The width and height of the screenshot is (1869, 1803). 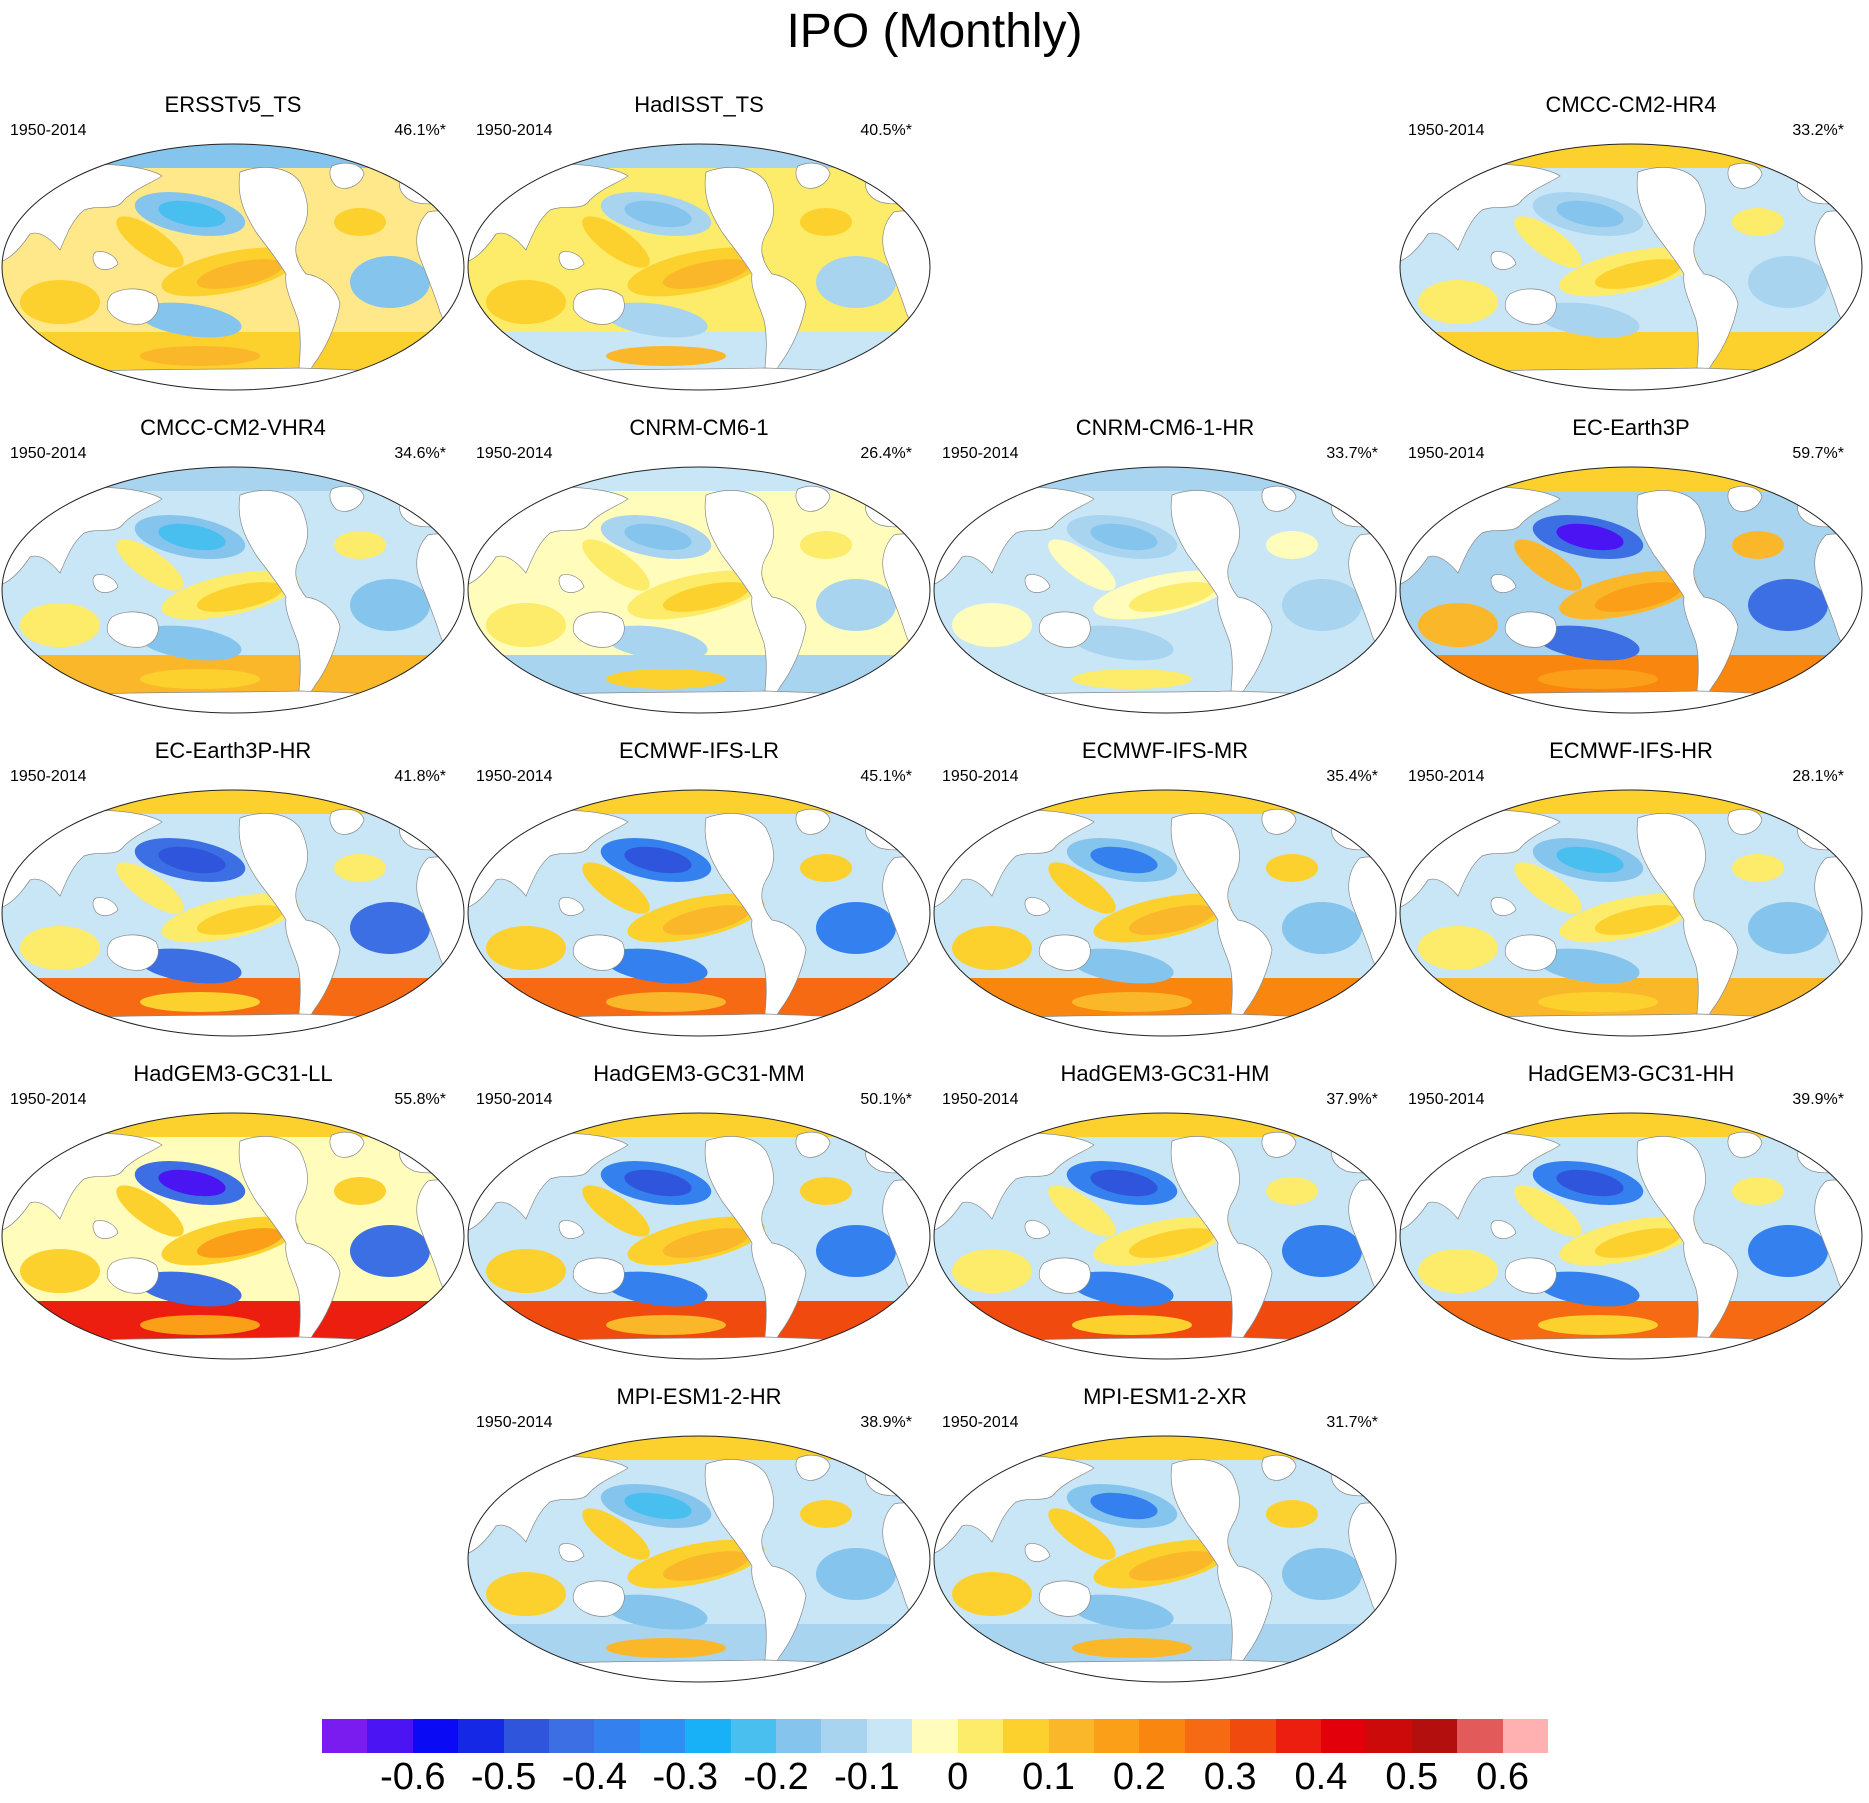 I want to click on map-panel: CNRM-CM6-1-HR 1950-2014 33.7%*, so click(x=1165, y=565).